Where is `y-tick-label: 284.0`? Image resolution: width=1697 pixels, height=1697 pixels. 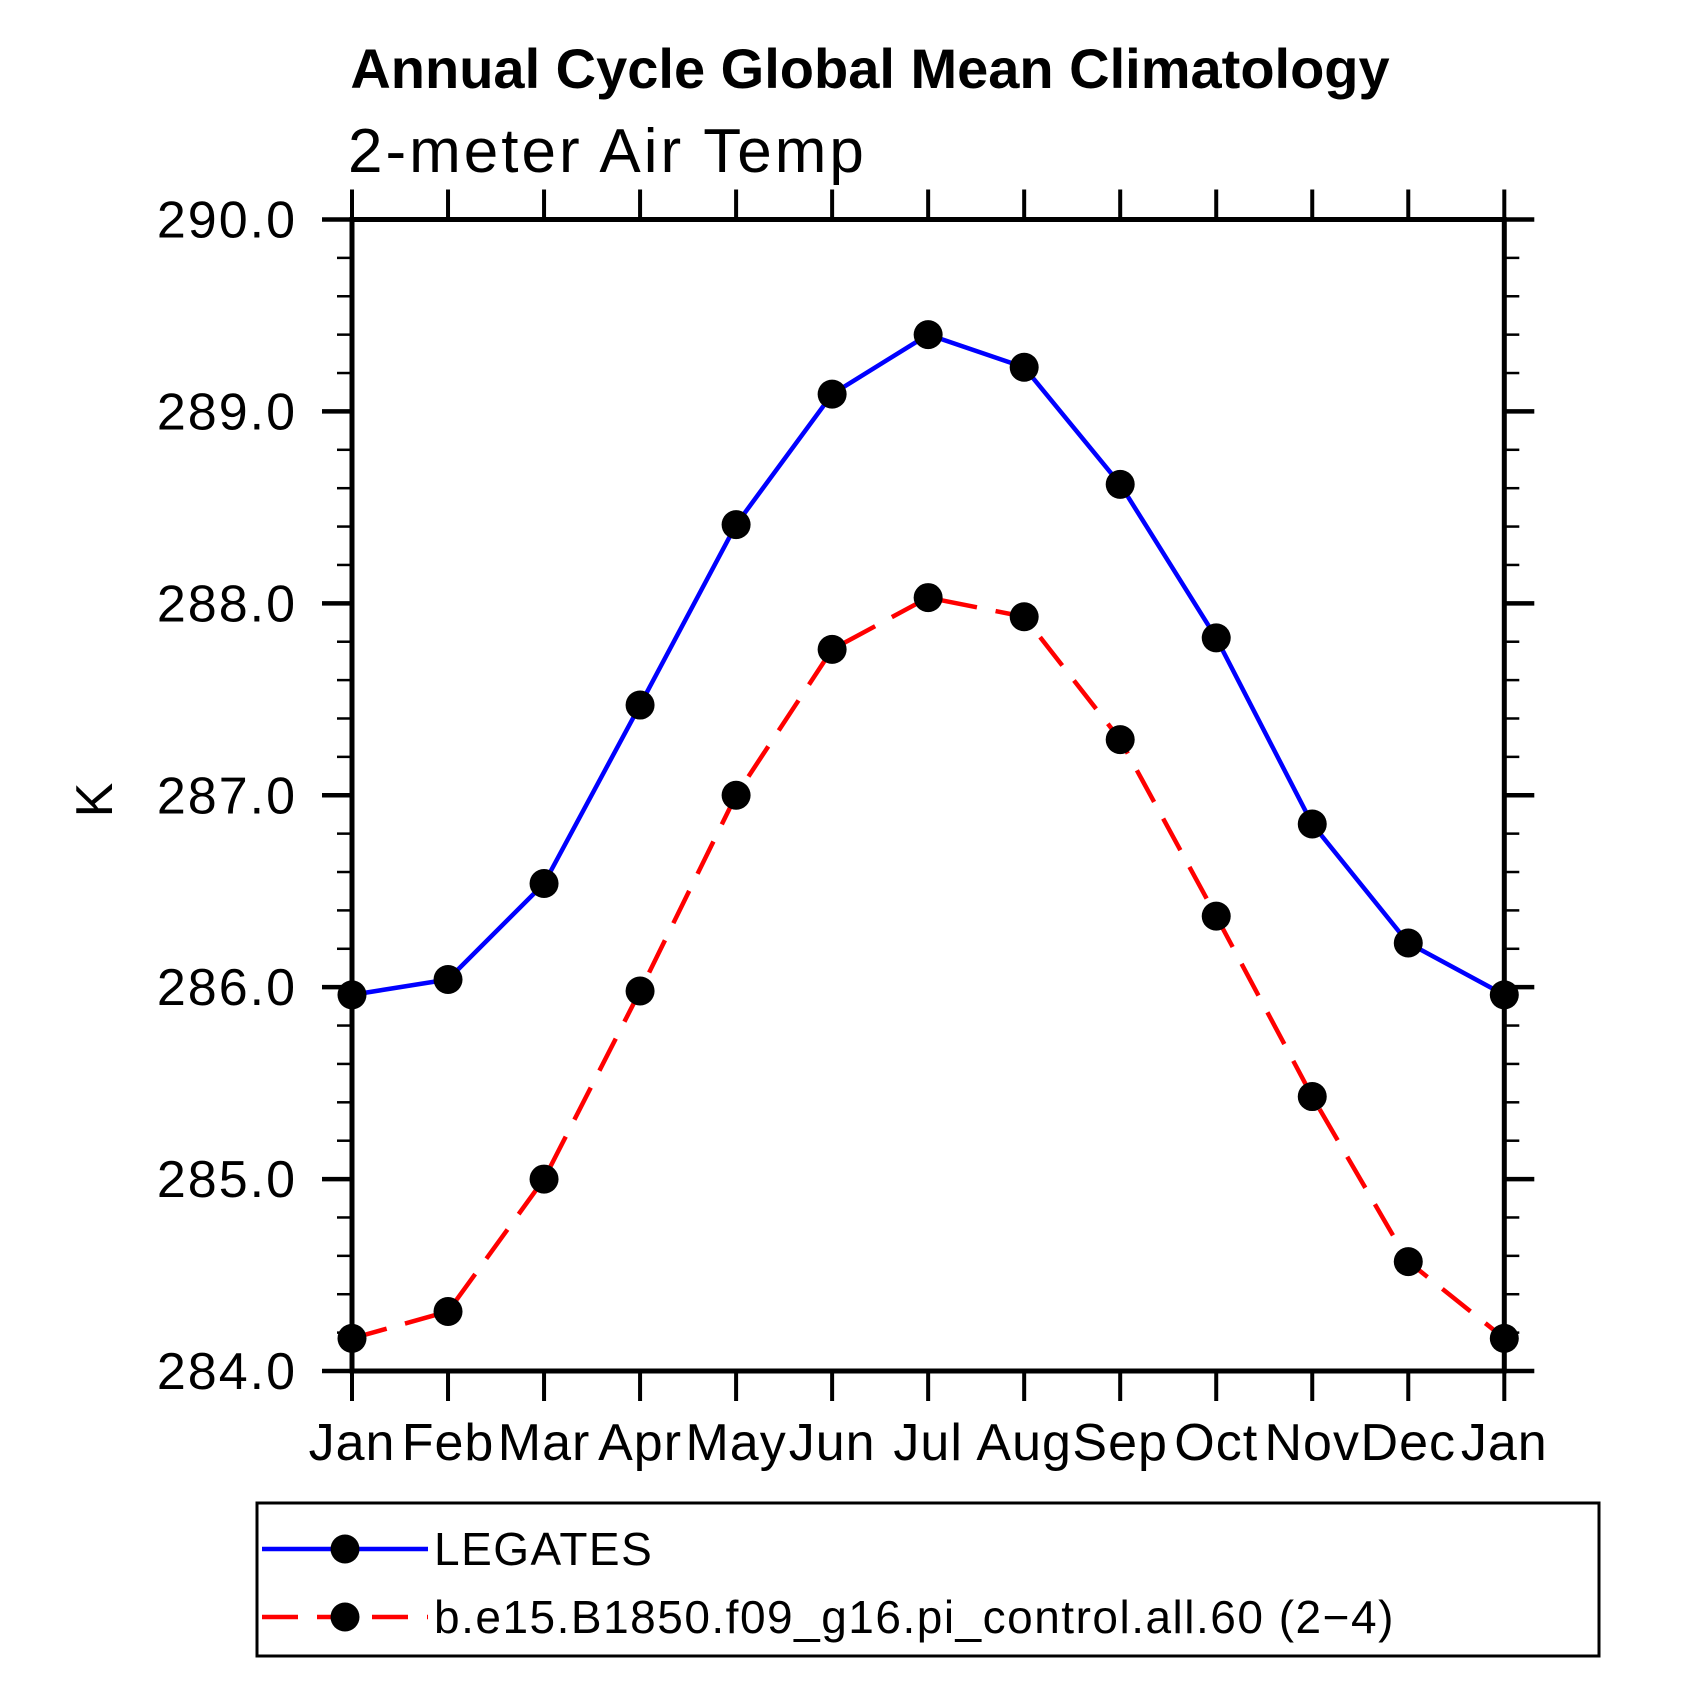
y-tick-label: 284.0 is located at coordinates (227, 1372).